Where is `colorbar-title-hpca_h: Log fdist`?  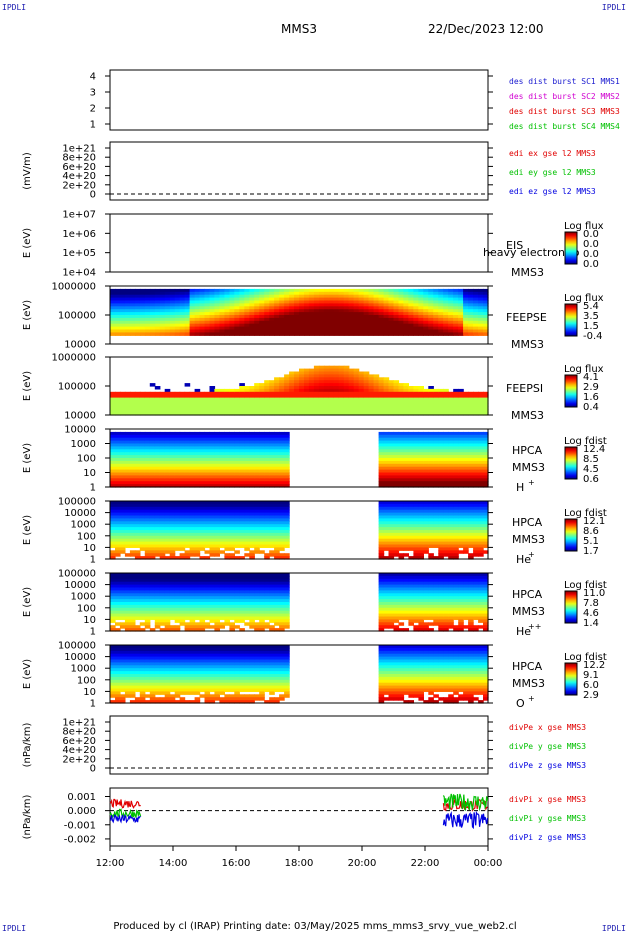 colorbar-title-hpca_h: Log fdist is located at coordinates (585, 441).